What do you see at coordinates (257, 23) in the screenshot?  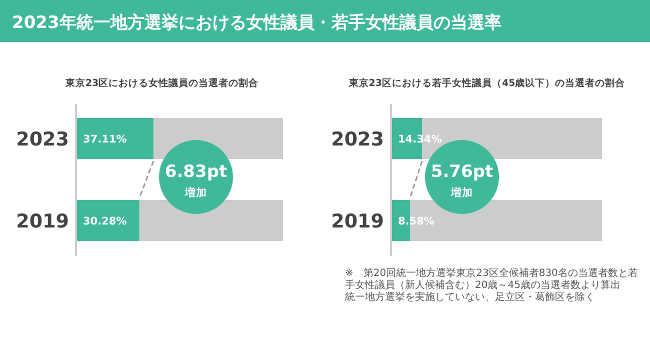 I see `chart-title: 2023年統一地方選挙における女性議員・若手女性議員の当選率` at bounding box center [257, 23].